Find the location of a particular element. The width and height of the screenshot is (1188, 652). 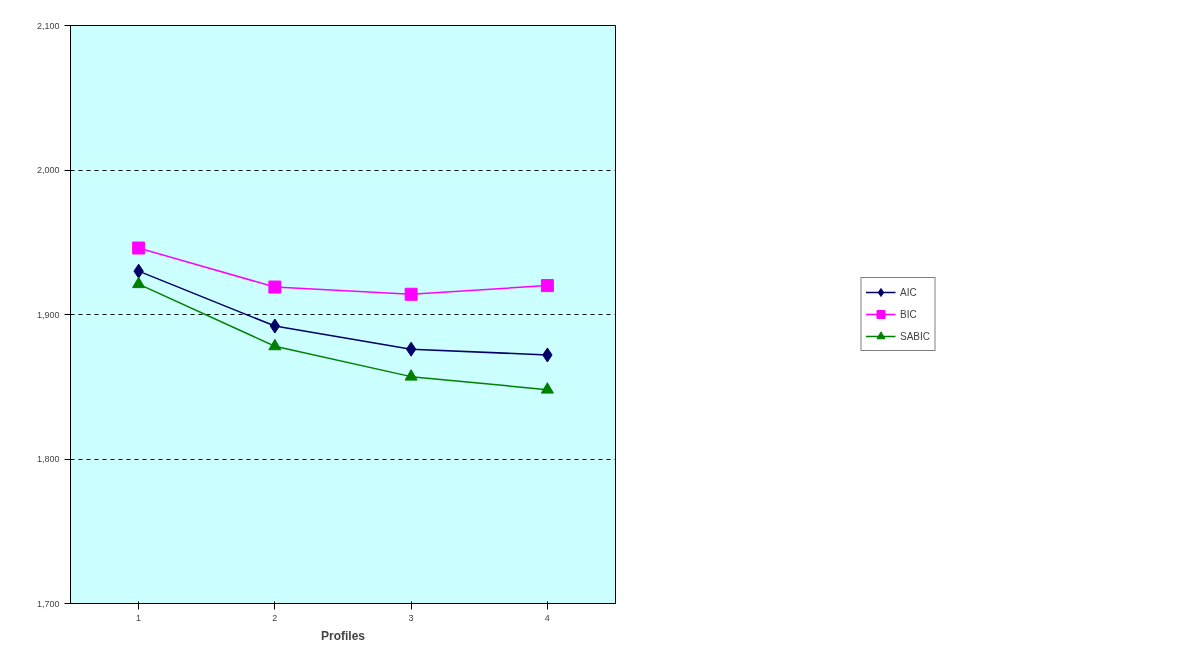

y-tick-label: 2,000 is located at coordinates (48, 170).